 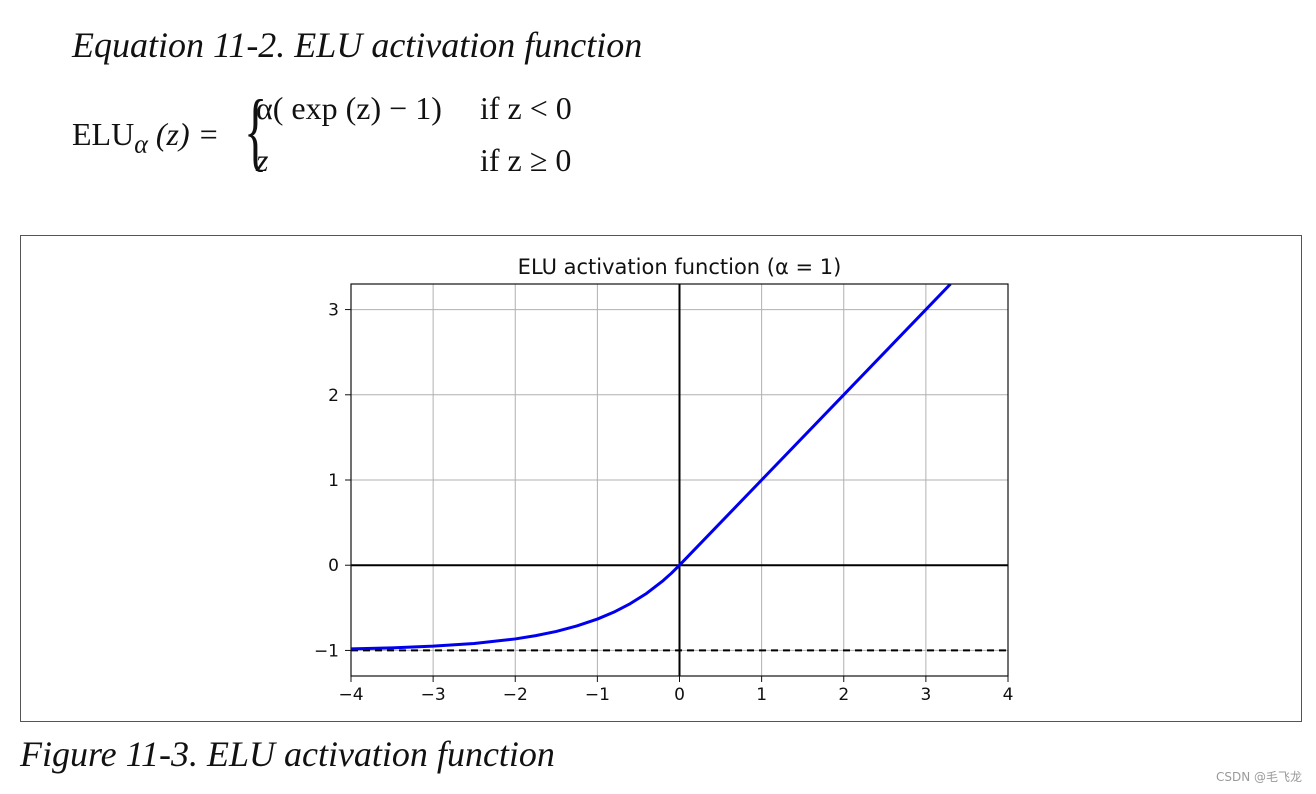 What do you see at coordinates (433, 695) in the screenshot?
I see `x-tick-label-1: −3` at bounding box center [433, 695].